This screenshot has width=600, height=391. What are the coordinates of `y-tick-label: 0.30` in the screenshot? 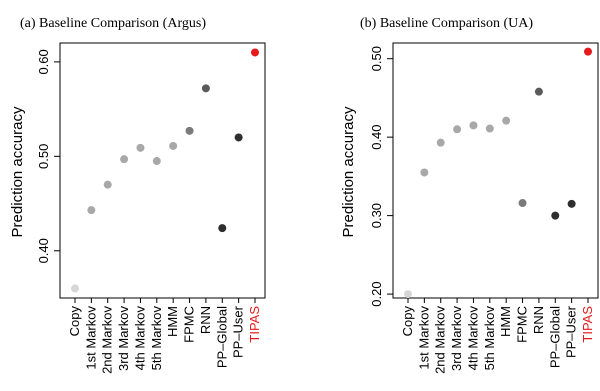 It's located at (376, 215).